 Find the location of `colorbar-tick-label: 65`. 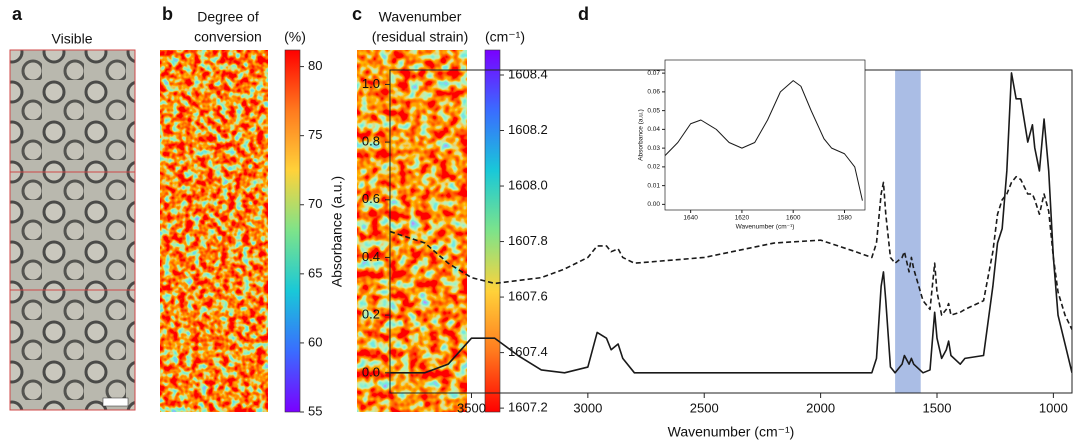

colorbar-tick-label: 65 is located at coordinates (315, 272).